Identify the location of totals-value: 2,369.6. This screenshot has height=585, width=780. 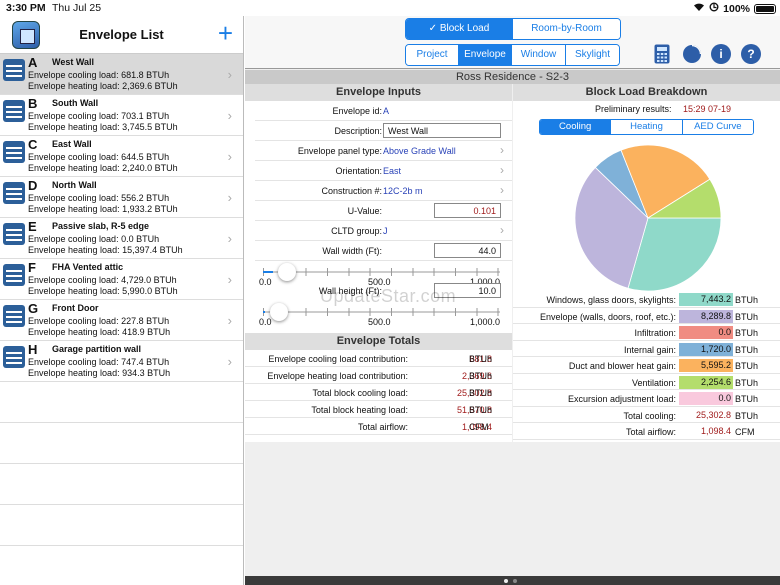
(476, 376).